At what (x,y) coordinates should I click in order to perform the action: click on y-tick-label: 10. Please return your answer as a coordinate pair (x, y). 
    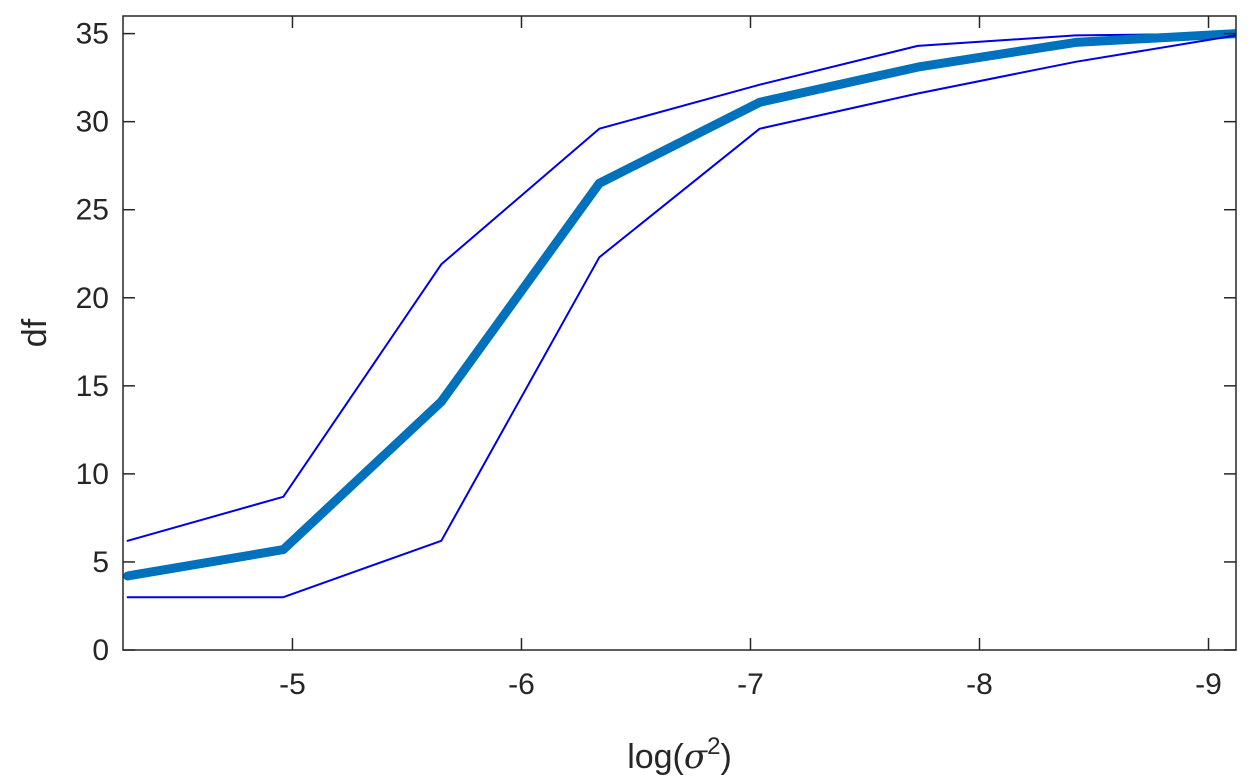
    Looking at the image, I should click on (92, 474).